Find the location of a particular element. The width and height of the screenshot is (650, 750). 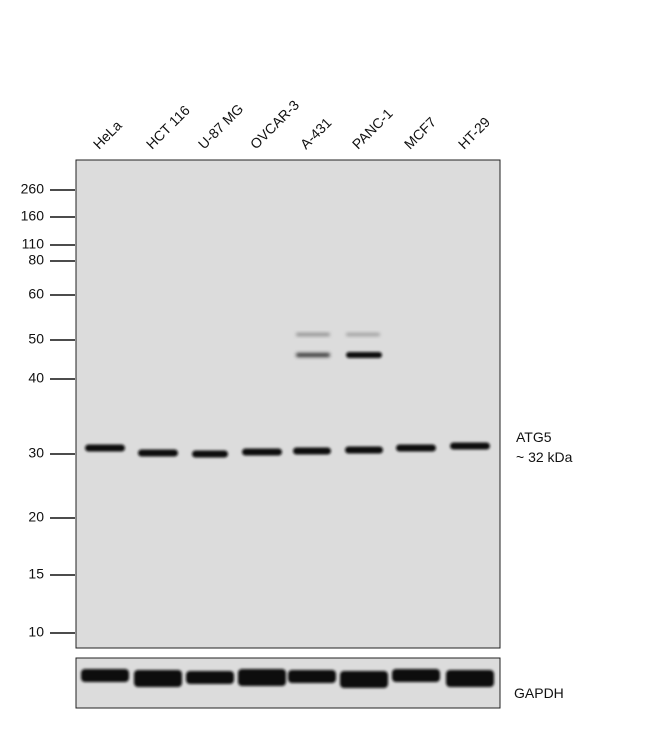

target-size: ~ 32 kDa is located at coordinates (544, 457).